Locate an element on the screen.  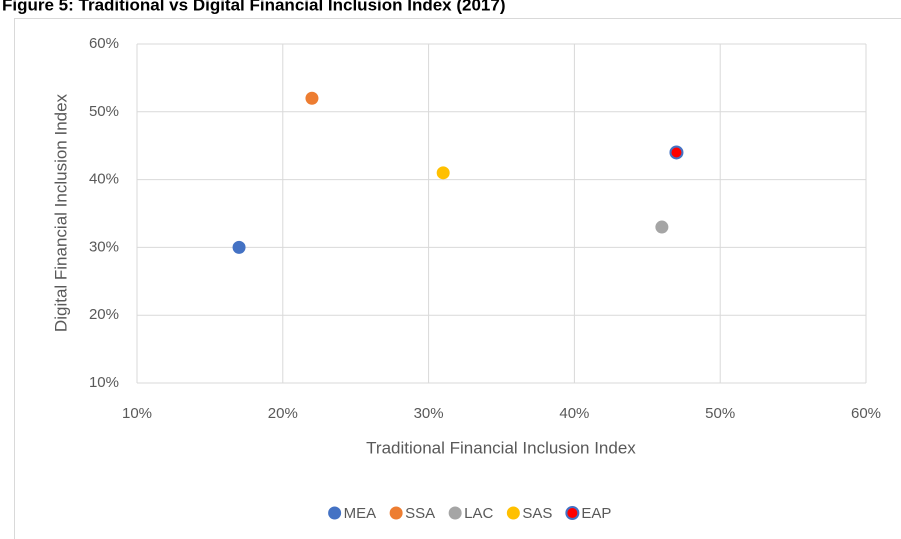
y-tick-label: 20% is located at coordinates (104, 314).